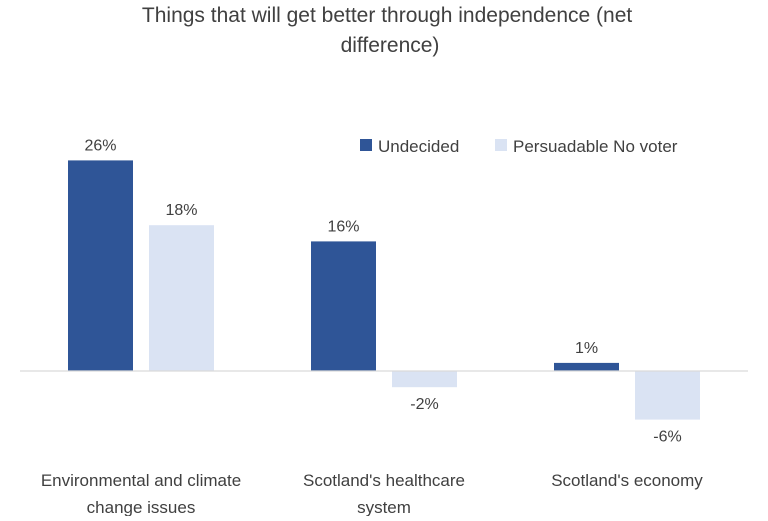  I want to click on bar-persuadable-no-voter-environmental-and-climate-change-issues, so click(181, 298).